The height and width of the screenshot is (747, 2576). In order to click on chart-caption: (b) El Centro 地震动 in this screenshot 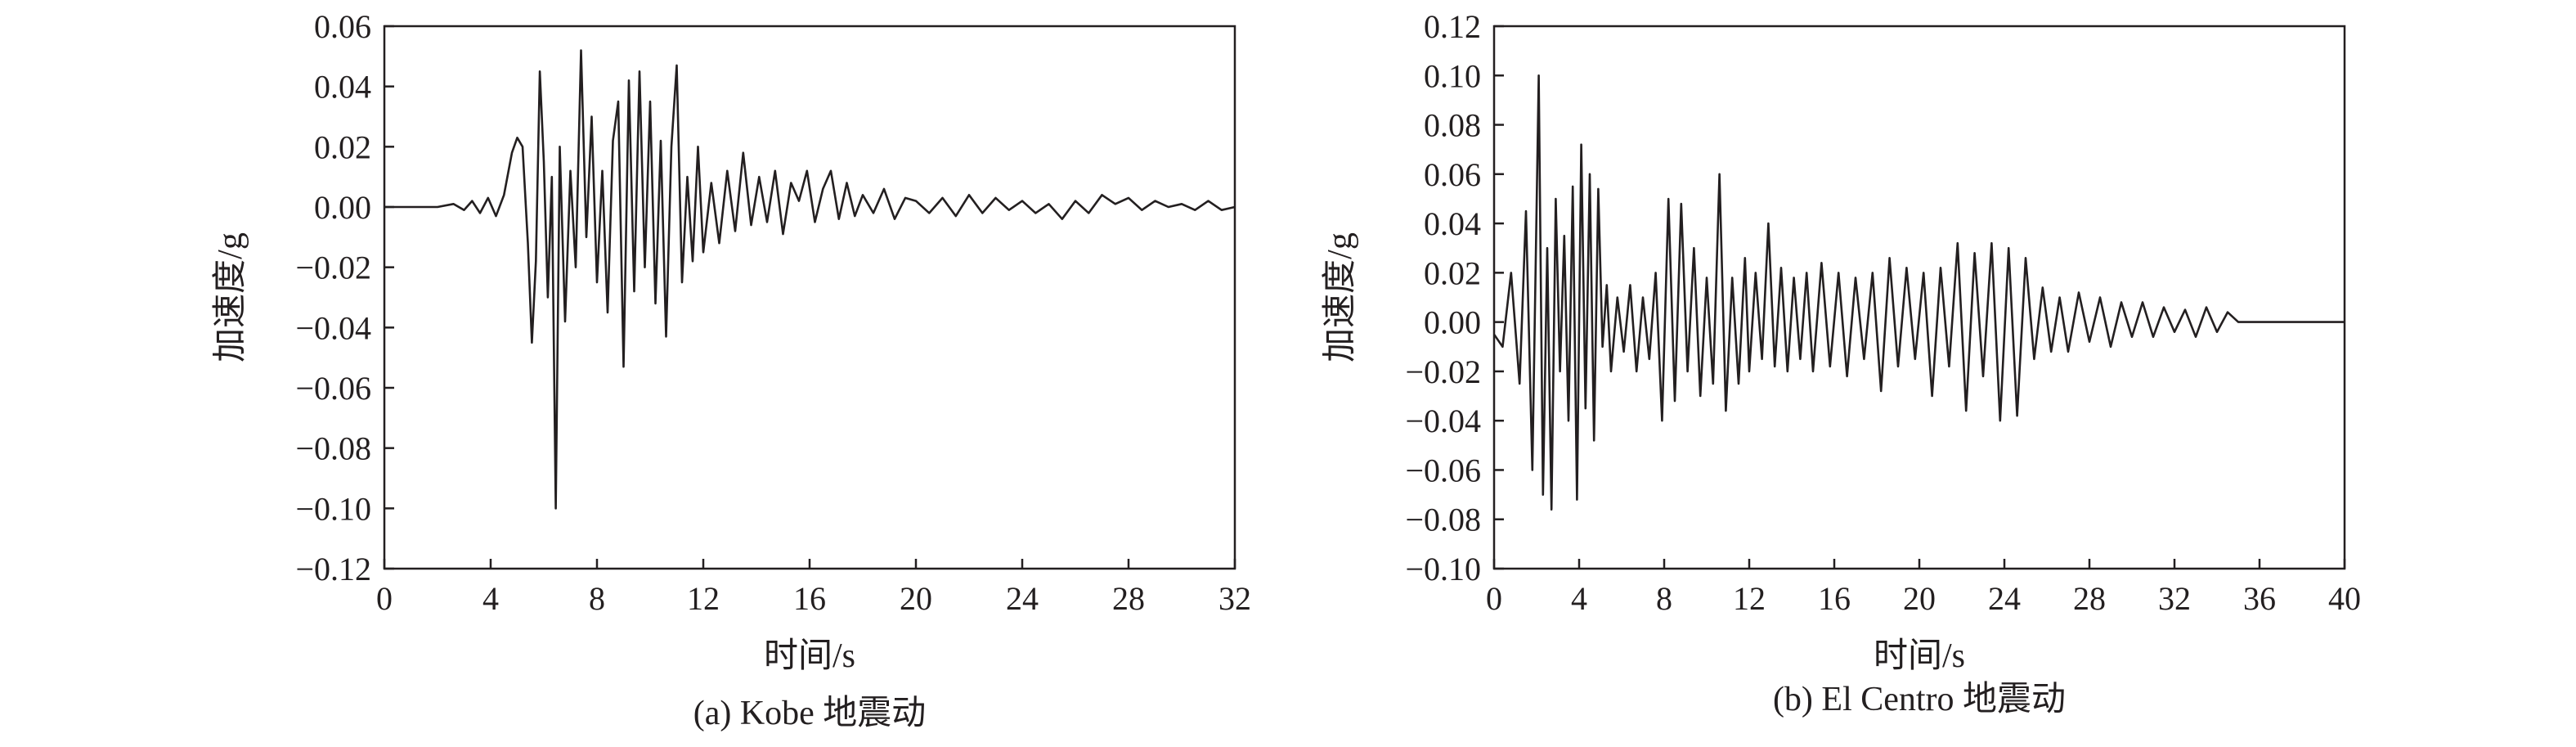, I will do `click(1920, 699)`.